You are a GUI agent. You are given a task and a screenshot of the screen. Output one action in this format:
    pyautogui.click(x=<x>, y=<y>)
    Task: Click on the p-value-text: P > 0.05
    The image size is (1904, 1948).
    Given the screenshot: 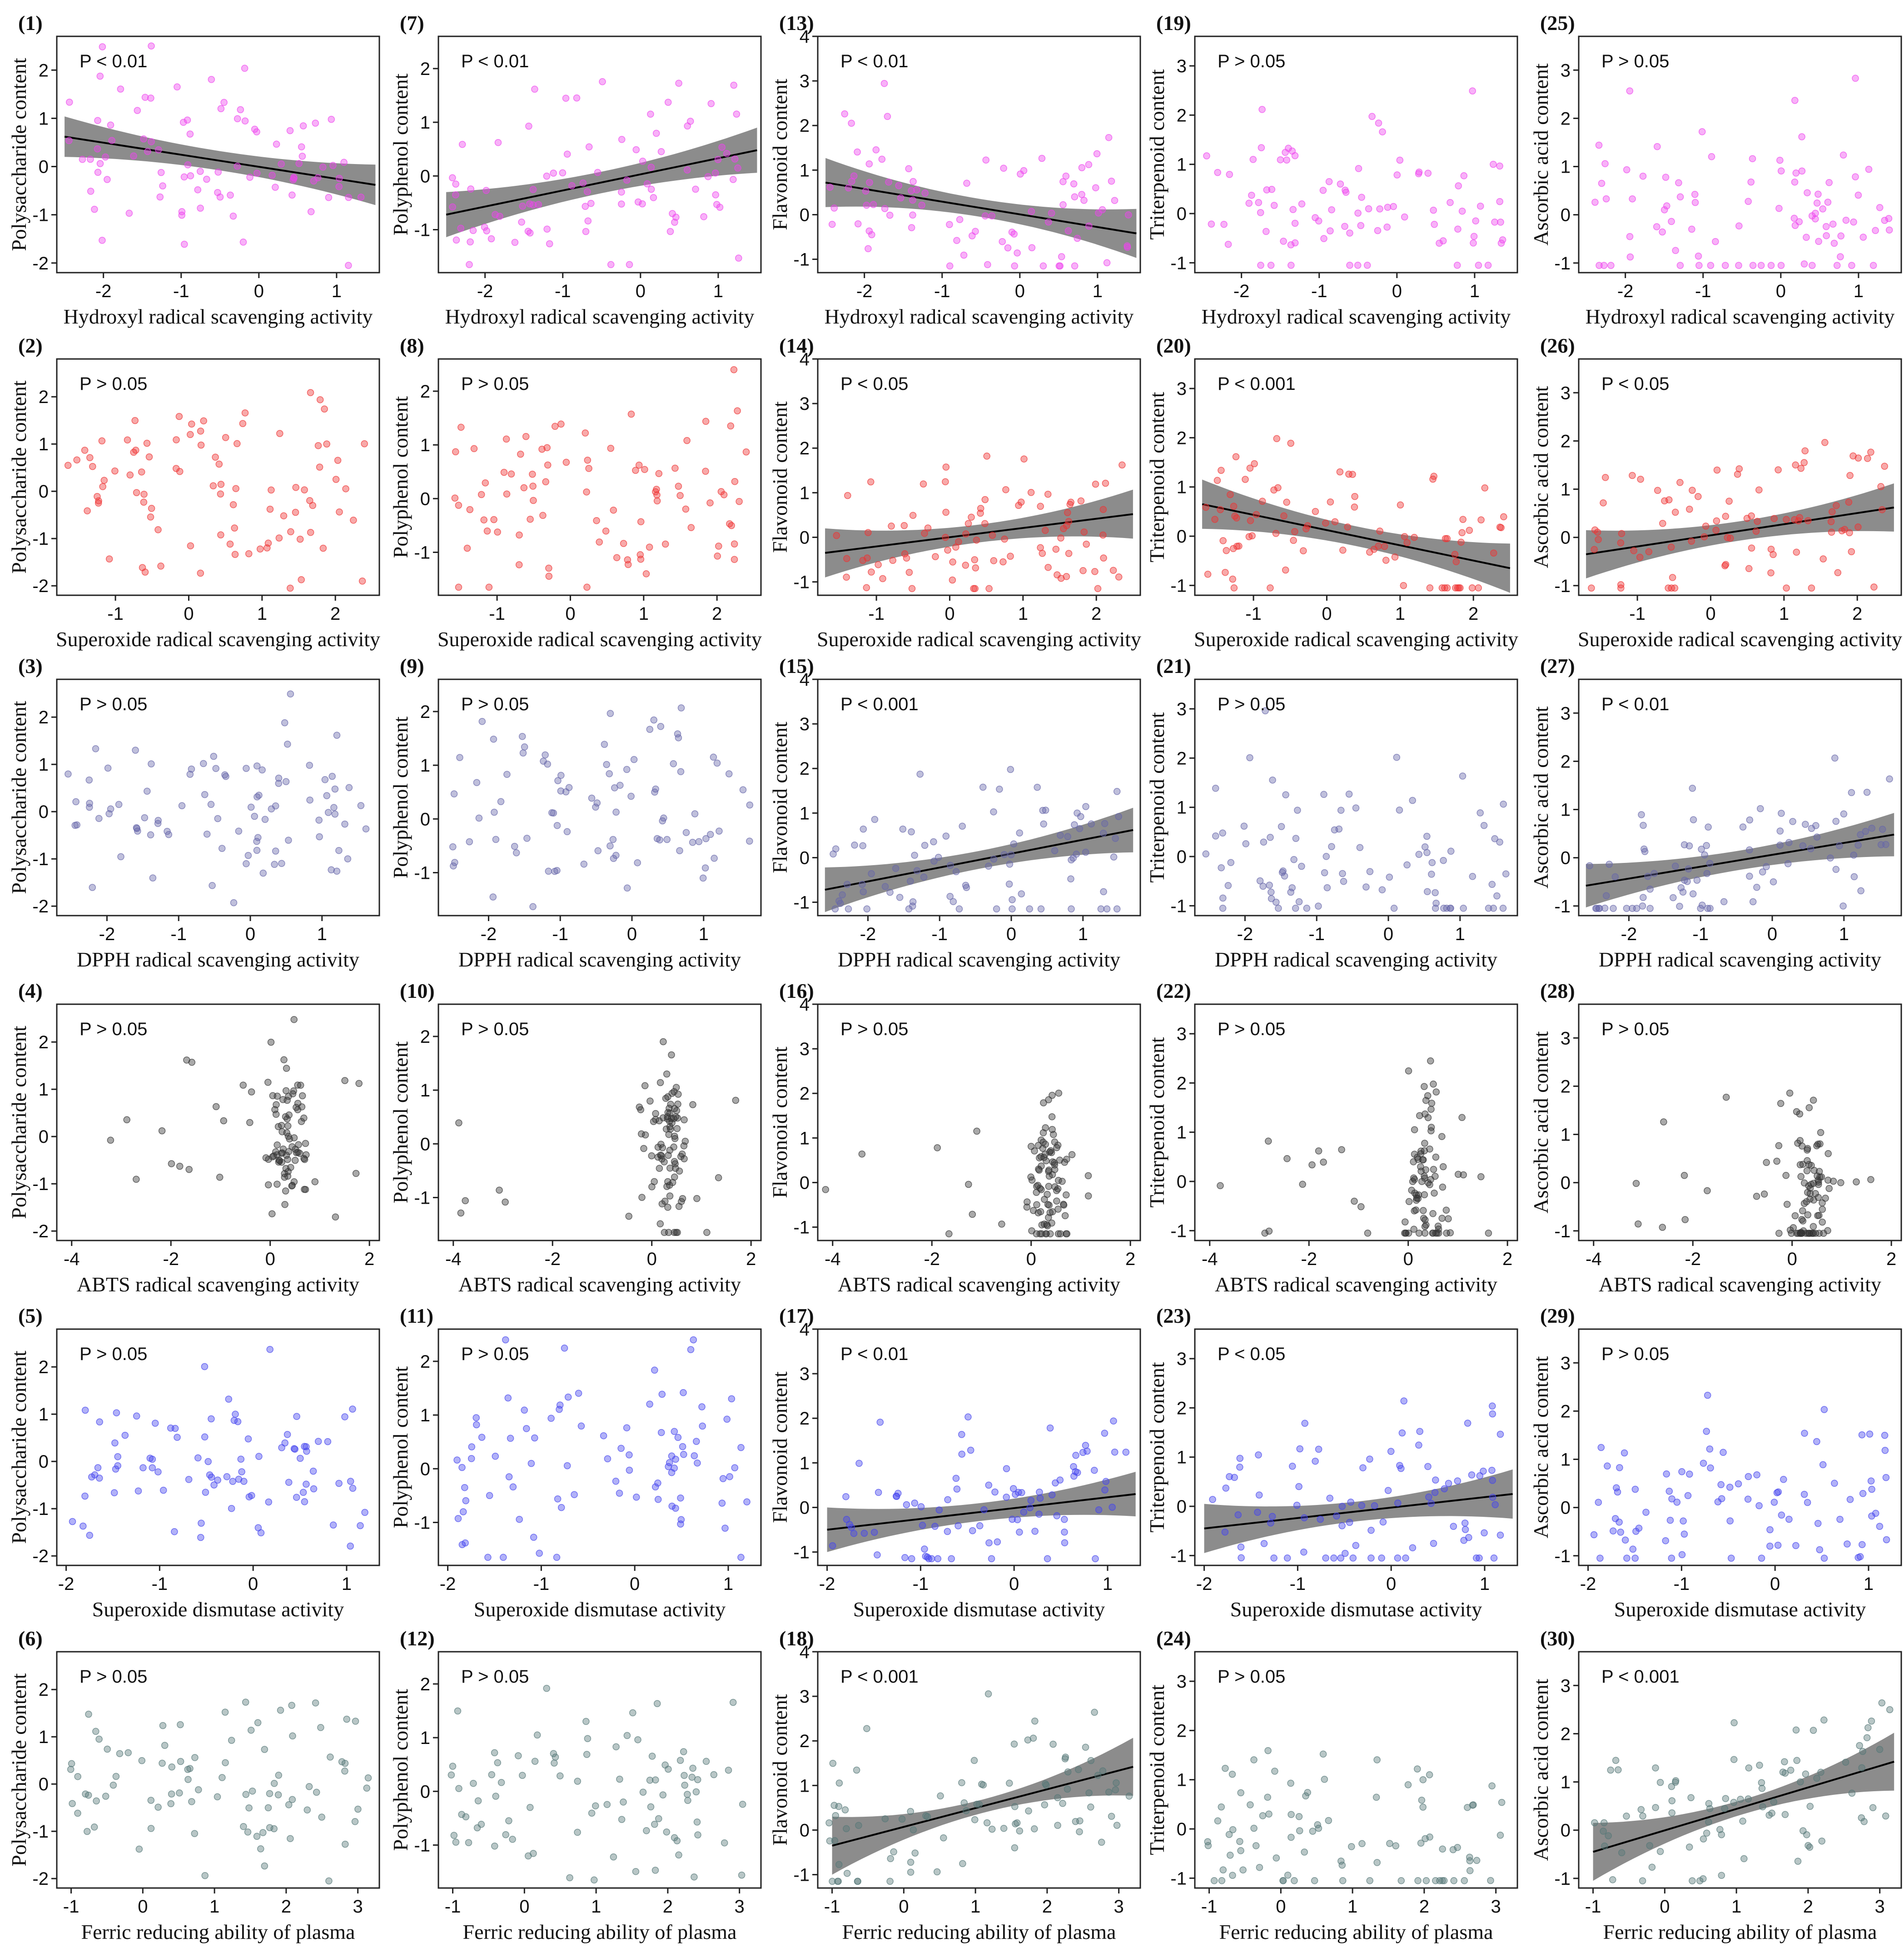 What is the action you would take?
    pyautogui.click(x=113, y=384)
    